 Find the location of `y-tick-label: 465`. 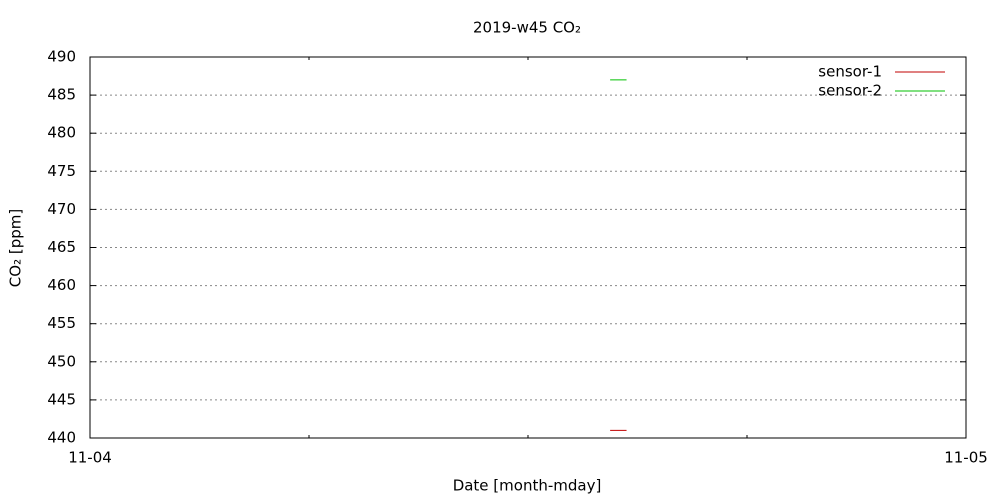

y-tick-label: 465 is located at coordinates (61, 247).